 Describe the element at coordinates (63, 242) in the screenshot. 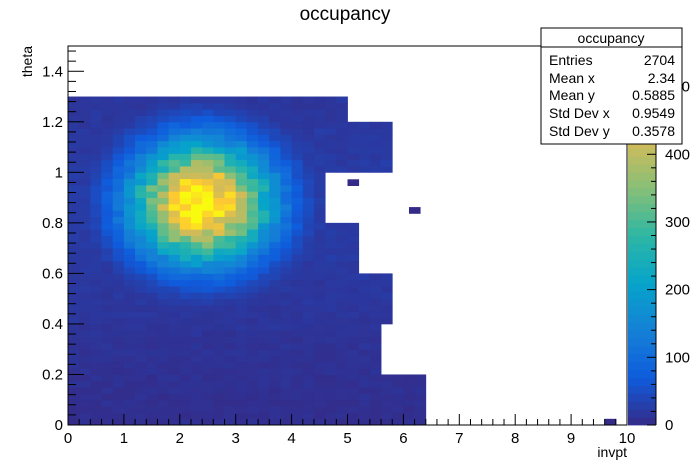

I see `y-axis: 00.20.40.60.811.21.4` at that location.